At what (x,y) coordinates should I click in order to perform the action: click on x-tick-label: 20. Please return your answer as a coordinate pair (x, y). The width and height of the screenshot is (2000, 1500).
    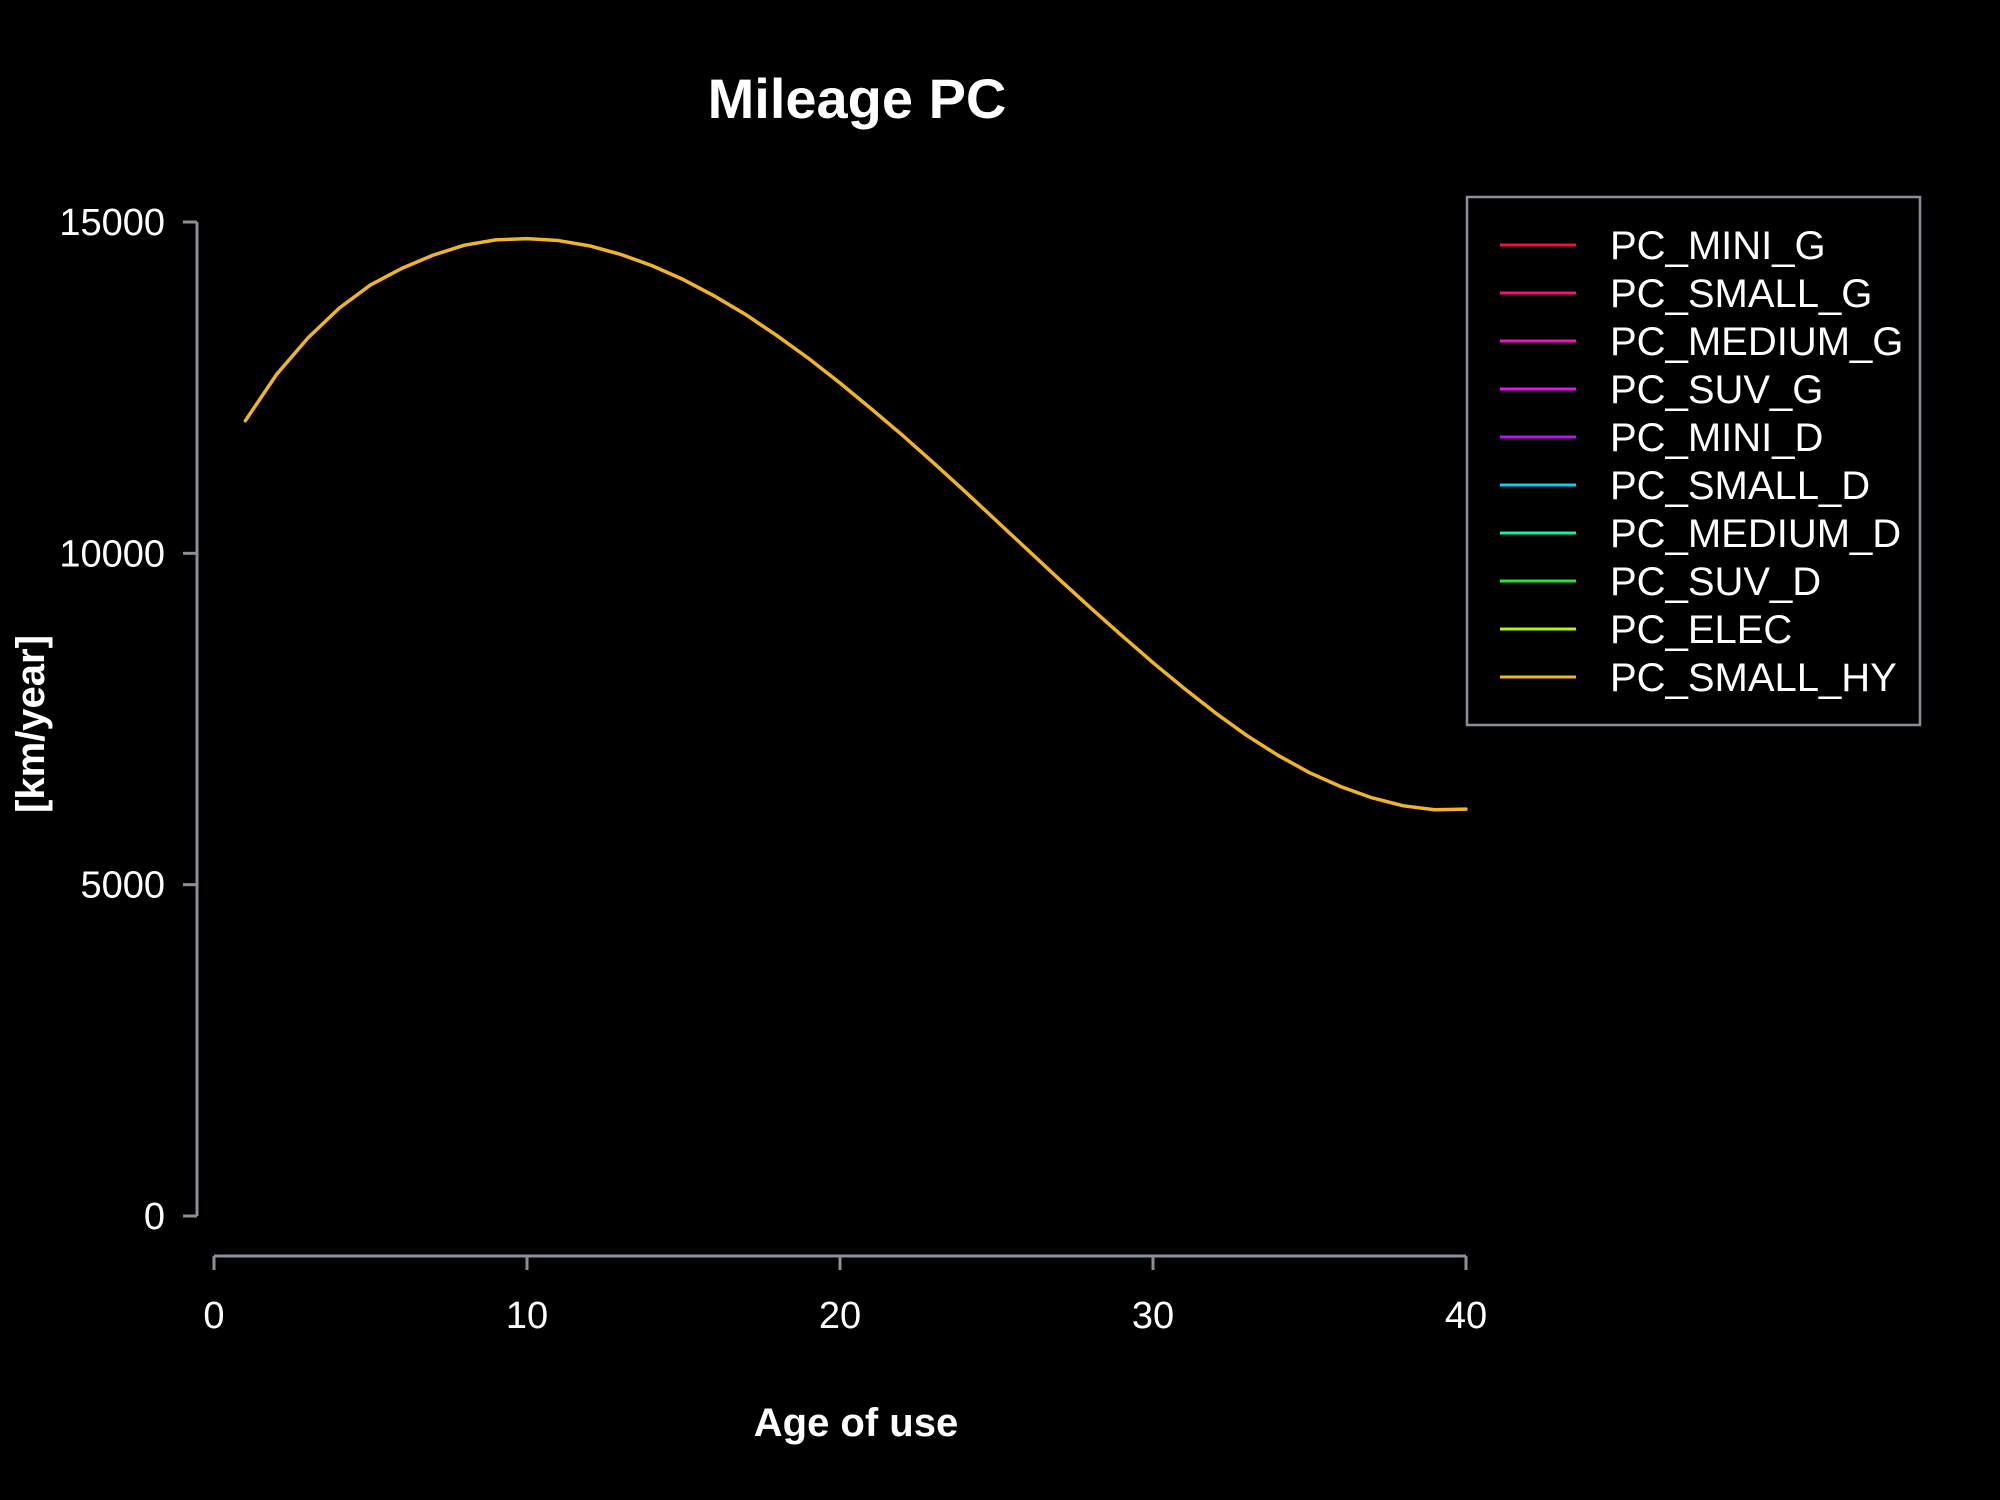
    Looking at the image, I should click on (840, 1316).